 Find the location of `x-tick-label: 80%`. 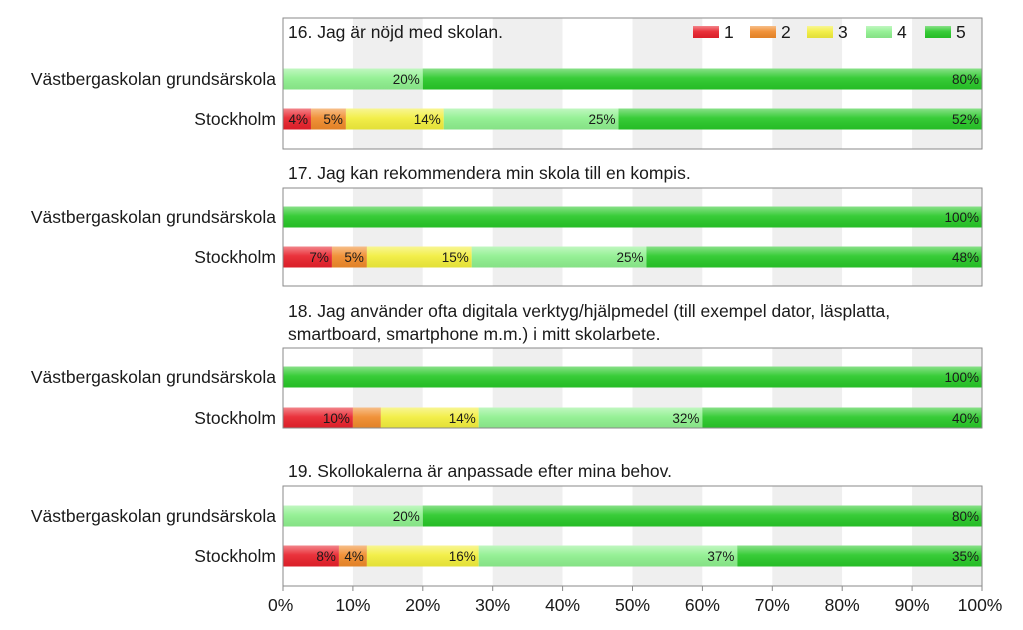

x-tick-label: 80% is located at coordinates (842, 605).